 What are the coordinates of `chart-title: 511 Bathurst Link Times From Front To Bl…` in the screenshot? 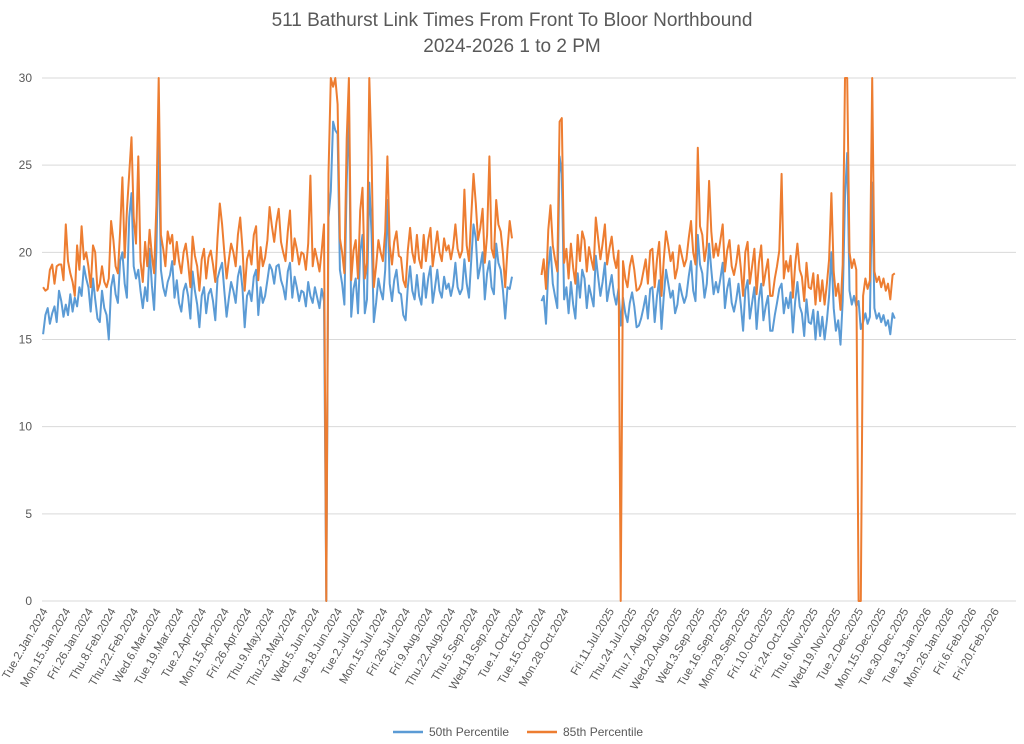 It's located at (512, 20).